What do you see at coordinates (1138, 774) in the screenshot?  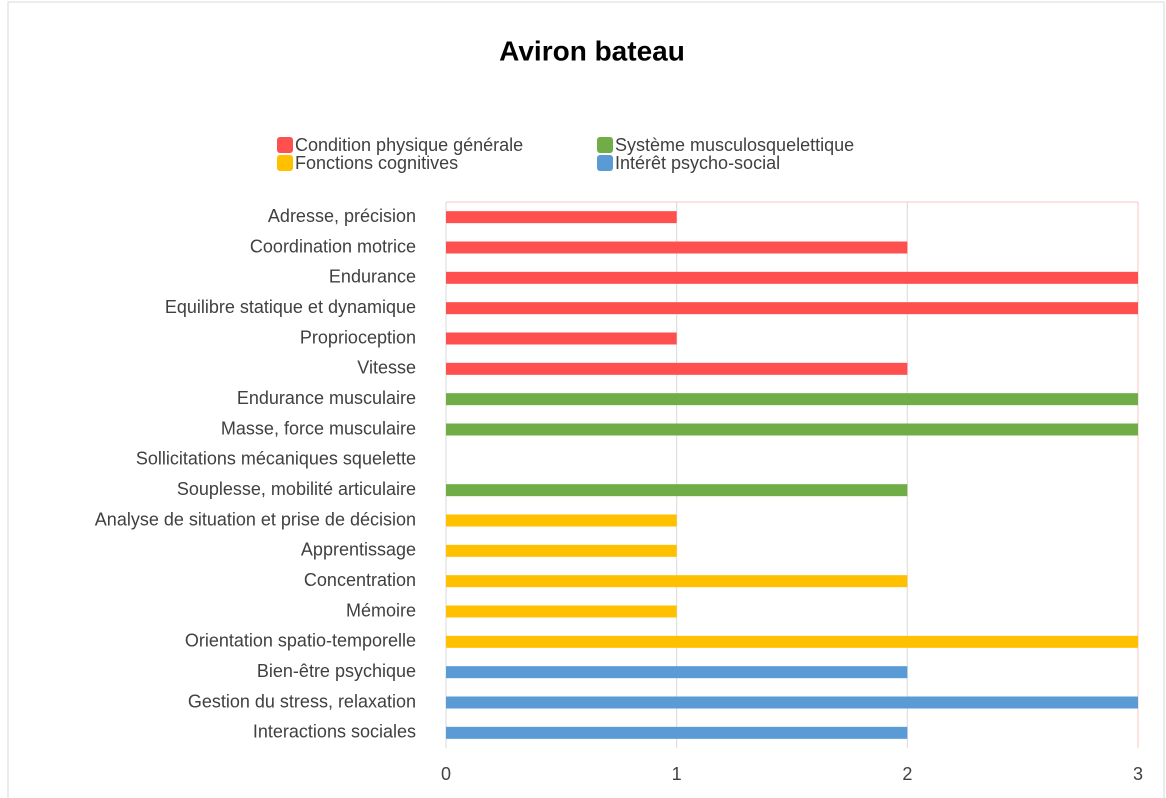 I see `x-tick-label: 3` at bounding box center [1138, 774].